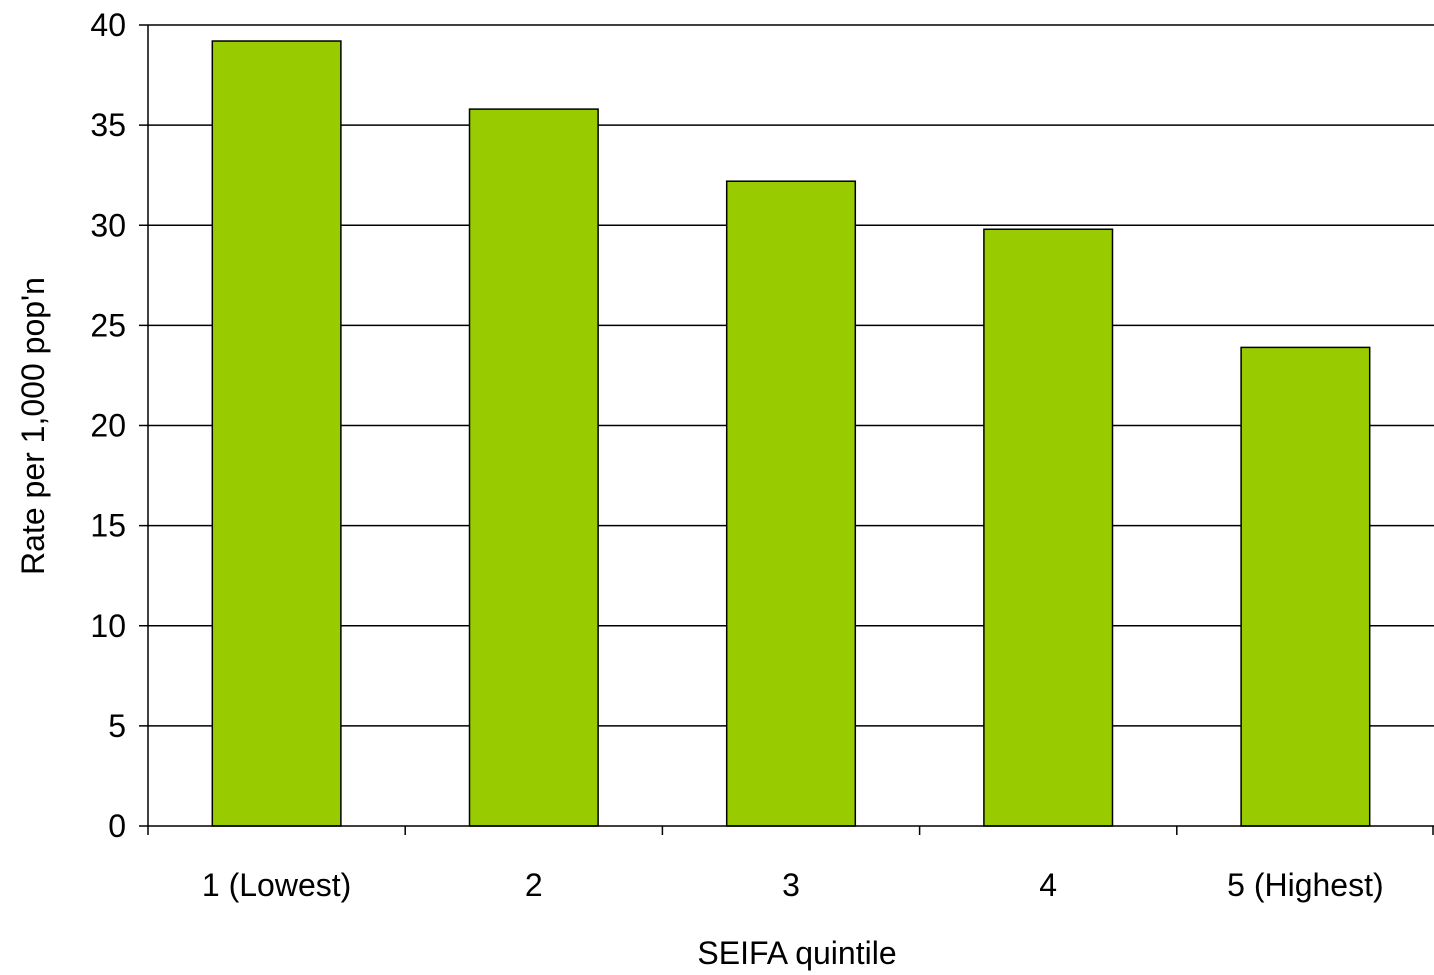  What do you see at coordinates (108, 125) in the screenshot?
I see `y-tick-label-35: 35` at bounding box center [108, 125].